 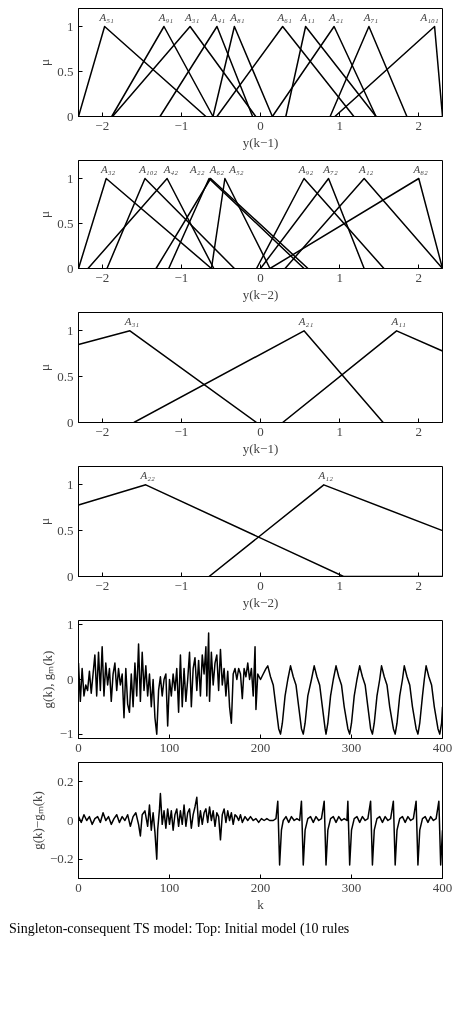 What do you see at coordinates (108, 168) in the screenshot?
I see `series-label: A₃₂` at bounding box center [108, 168].